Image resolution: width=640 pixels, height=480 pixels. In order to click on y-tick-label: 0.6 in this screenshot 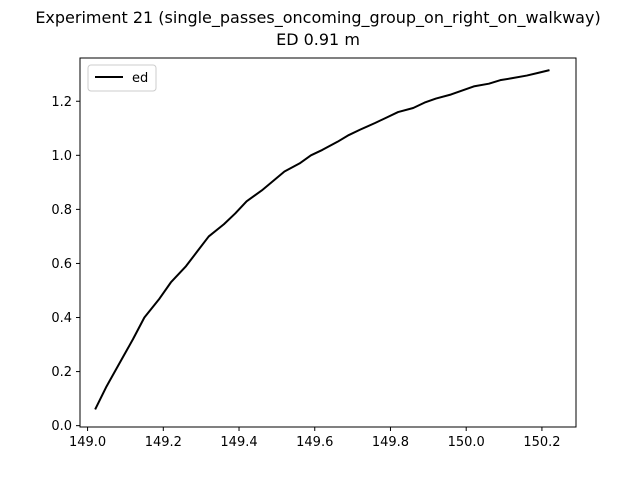, I will do `click(61, 264)`.